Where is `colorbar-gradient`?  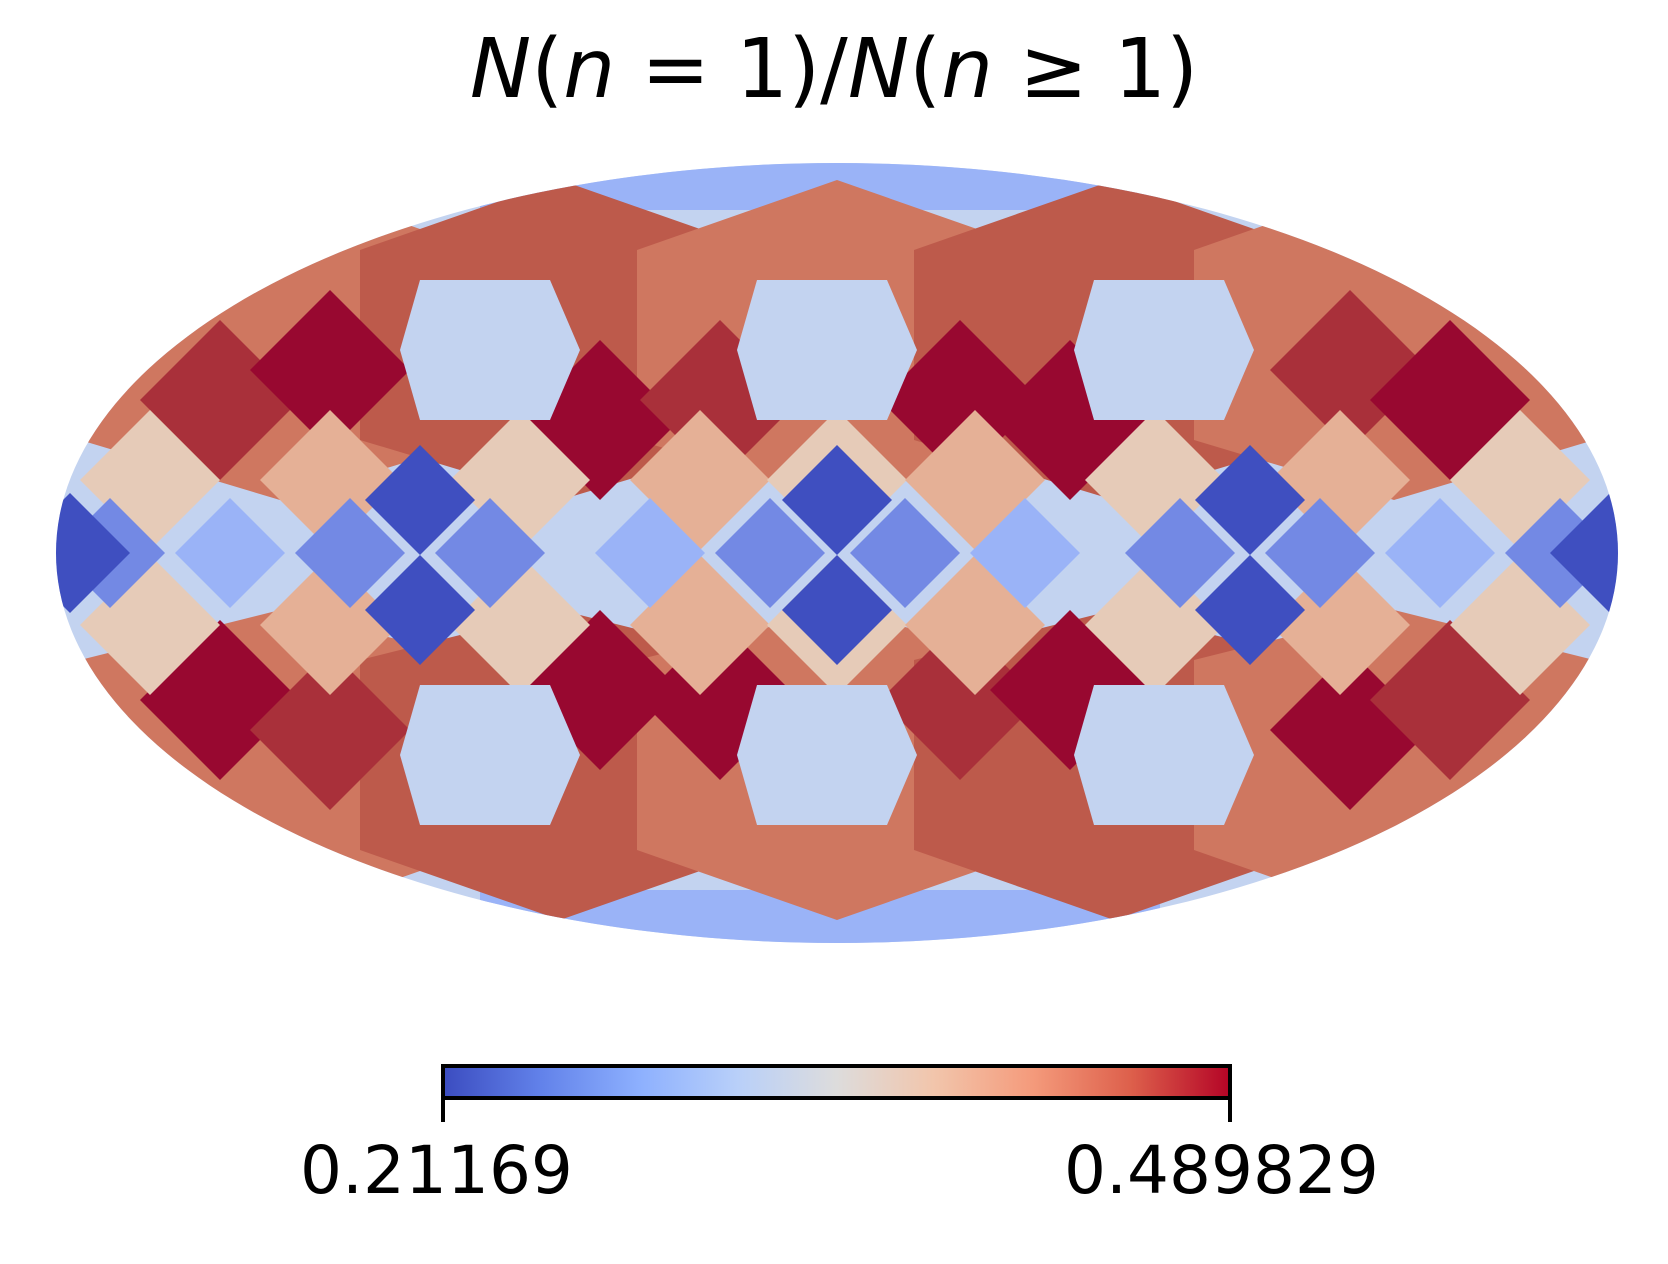 colorbar-gradient is located at coordinates (836, 1082).